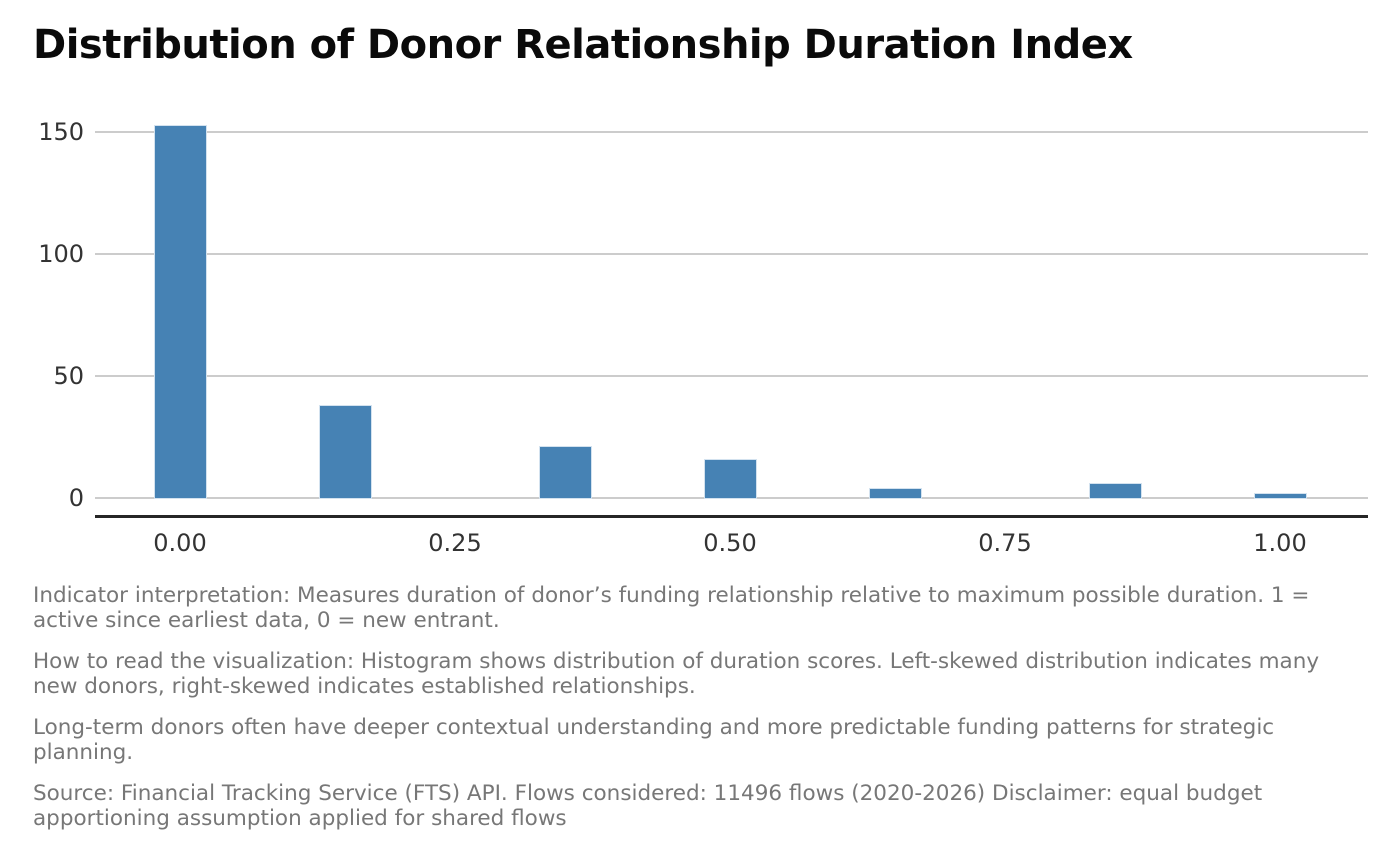 Image resolution: width=1400 pixels, height=866 pixels. I want to click on x-tick-label-0.25: 0.25, so click(455, 543).